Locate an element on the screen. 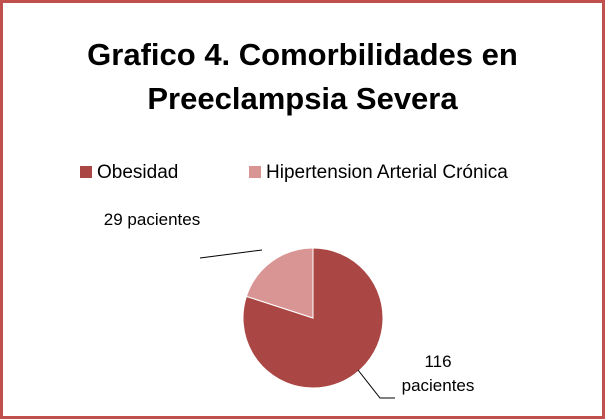 The width and height of the screenshot is (605, 419). legend-label: Obesidad is located at coordinates (137, 172).